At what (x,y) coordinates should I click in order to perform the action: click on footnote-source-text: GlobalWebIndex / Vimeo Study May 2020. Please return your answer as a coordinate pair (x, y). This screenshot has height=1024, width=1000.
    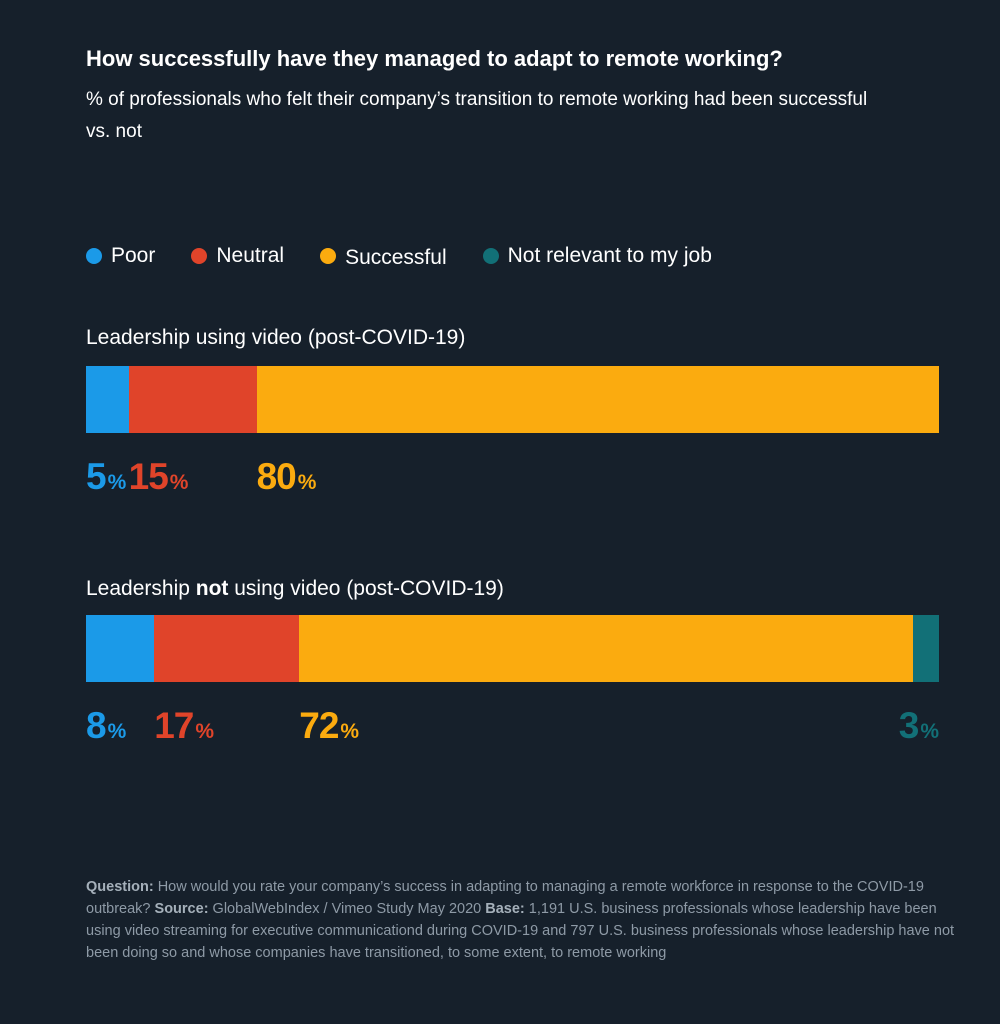
    Looking at the image, I should click on (347, 909).